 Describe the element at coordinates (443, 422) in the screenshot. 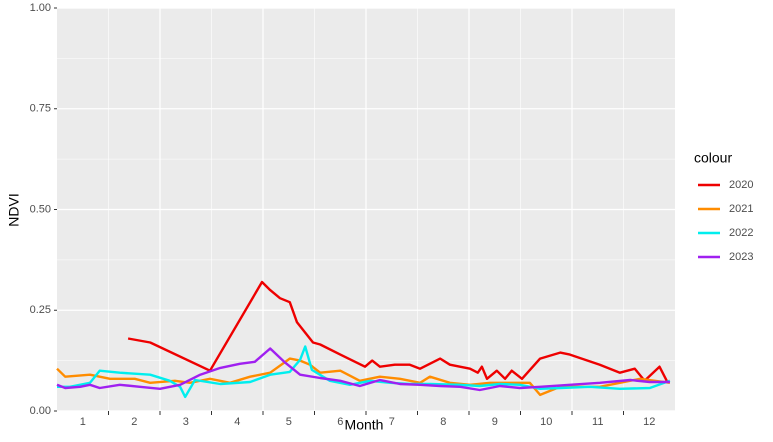

I see `x-tick-label: 8` at that location.